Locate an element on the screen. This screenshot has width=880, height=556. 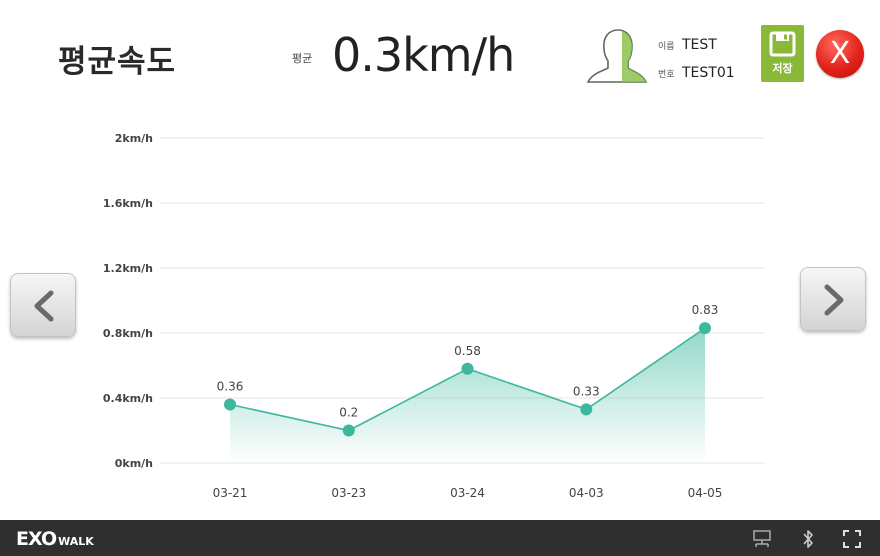
save-label: 저장 is located at coordinates (782, 68).